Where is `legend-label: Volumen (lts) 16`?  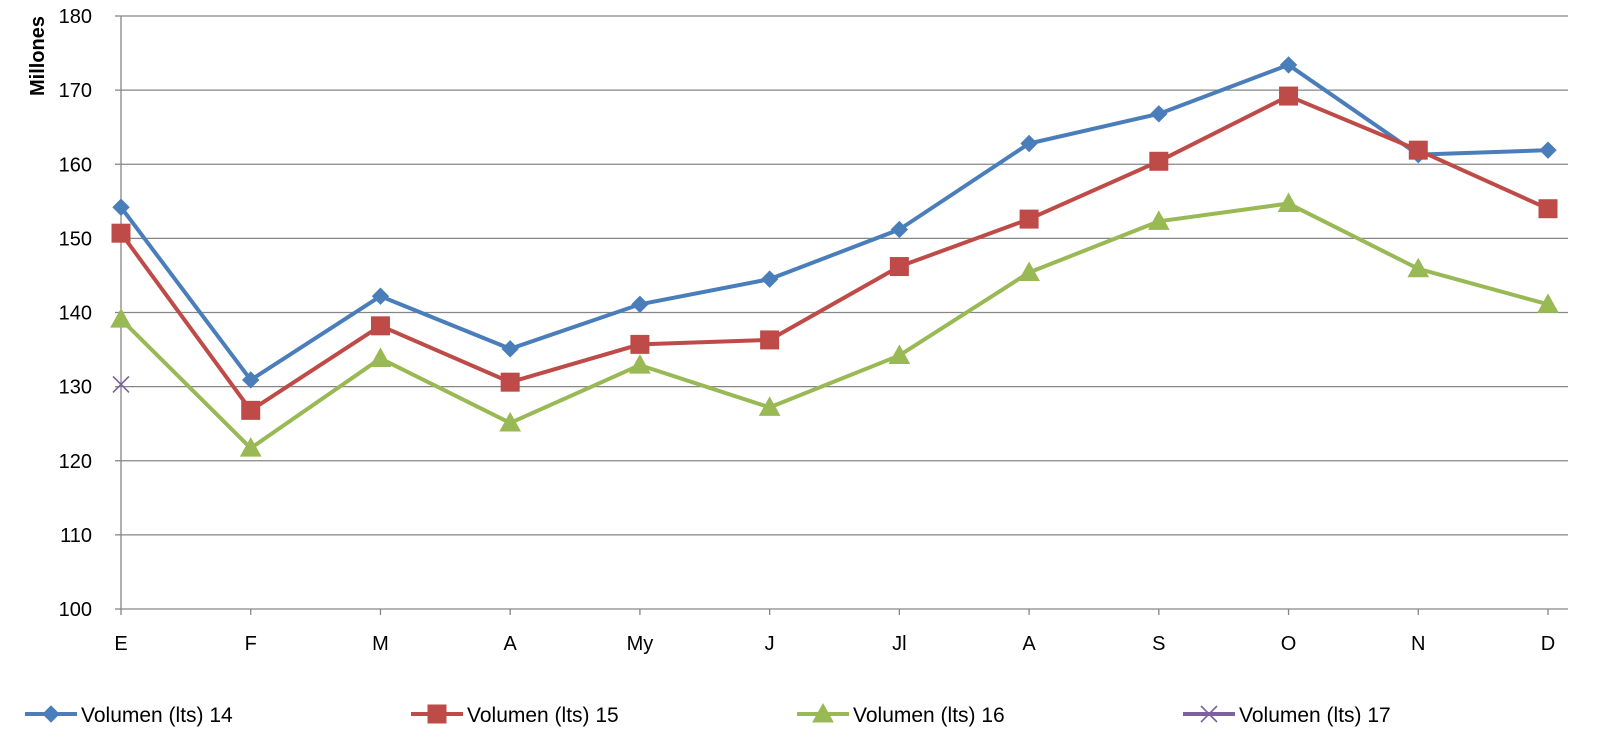 legend-label: Volumen (lts) 16 is located at coordinates (929, 715).